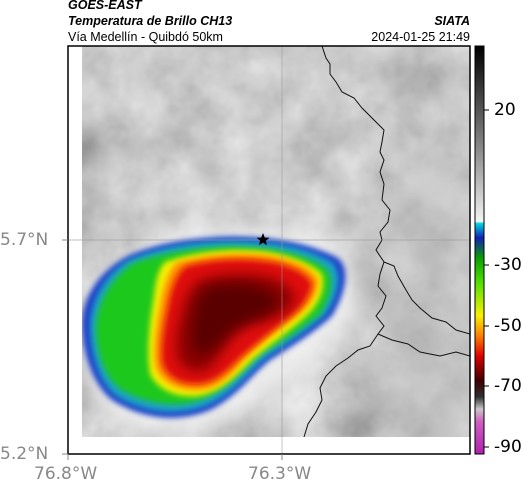 Image resolution: width=526 pixels, height=491 pixels. Describe the element at coordinates (145, 37) in the screenshot. I see `region-subtitle: Vía Medellín - Quibdó 50km` at that location.